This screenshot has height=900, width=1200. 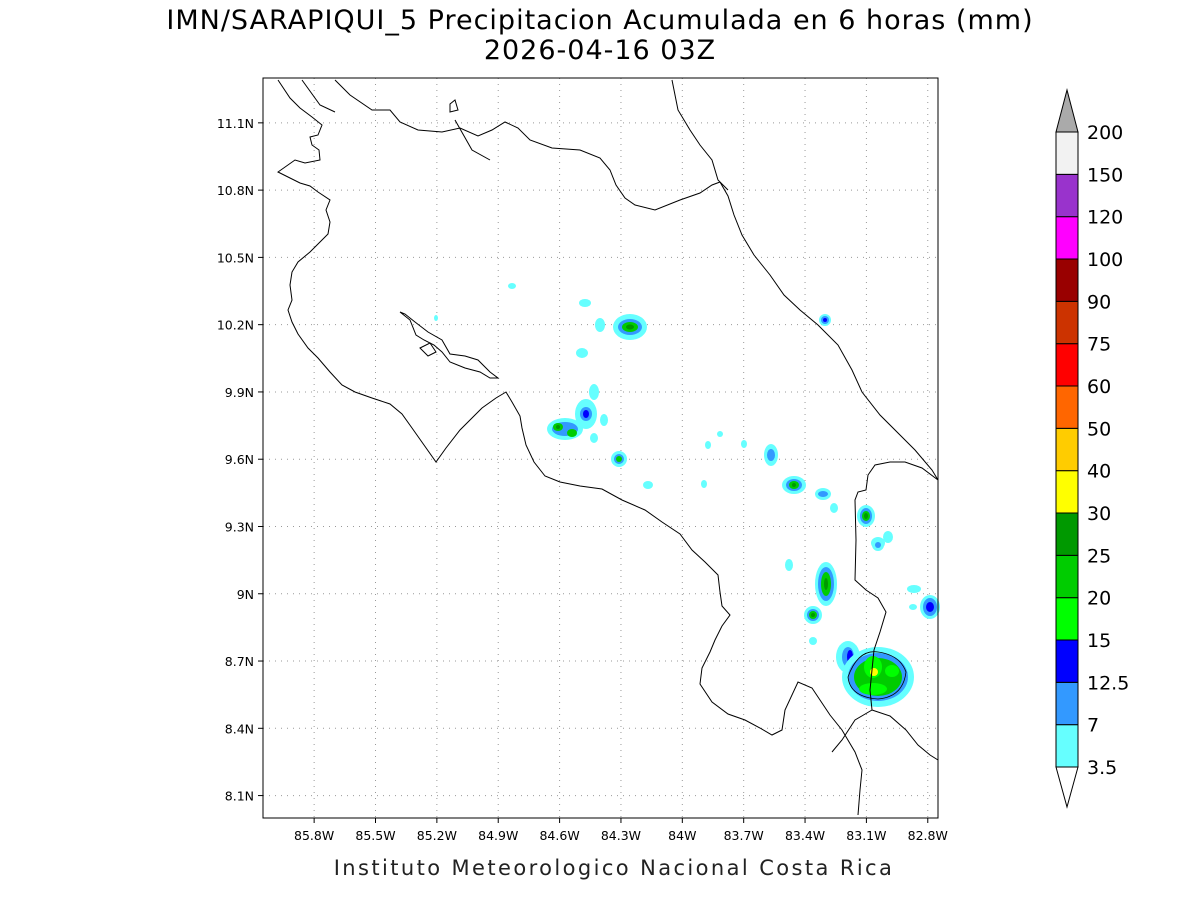 What do you see at coordinates (1099, 556) in the screenshot?
I see `colorbar-label: 25` at bounding box center [1099, 556].